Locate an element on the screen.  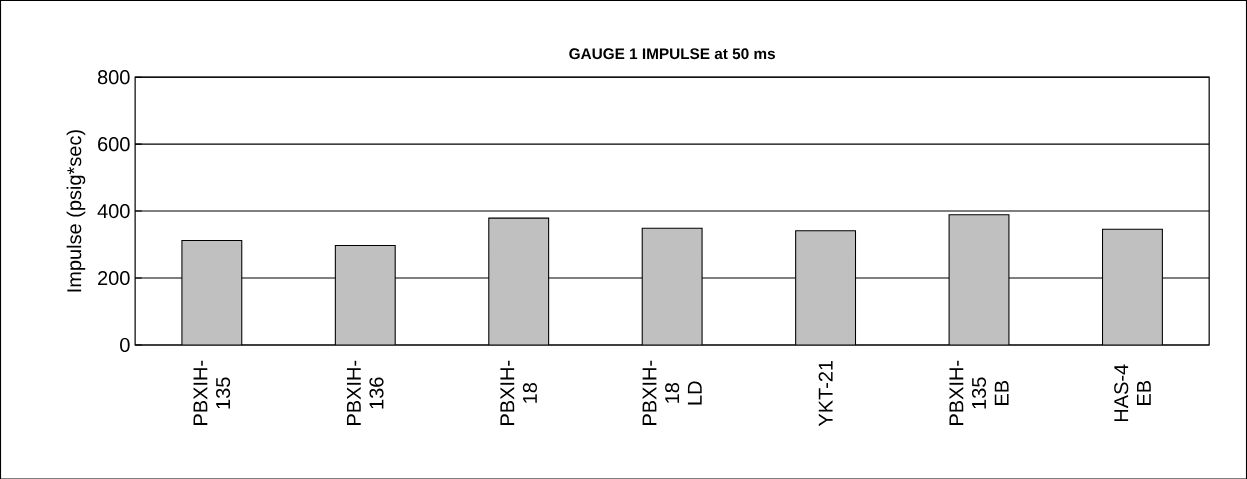
x-tick-label: PBXIH-18 is located at coordinates (518, 392).